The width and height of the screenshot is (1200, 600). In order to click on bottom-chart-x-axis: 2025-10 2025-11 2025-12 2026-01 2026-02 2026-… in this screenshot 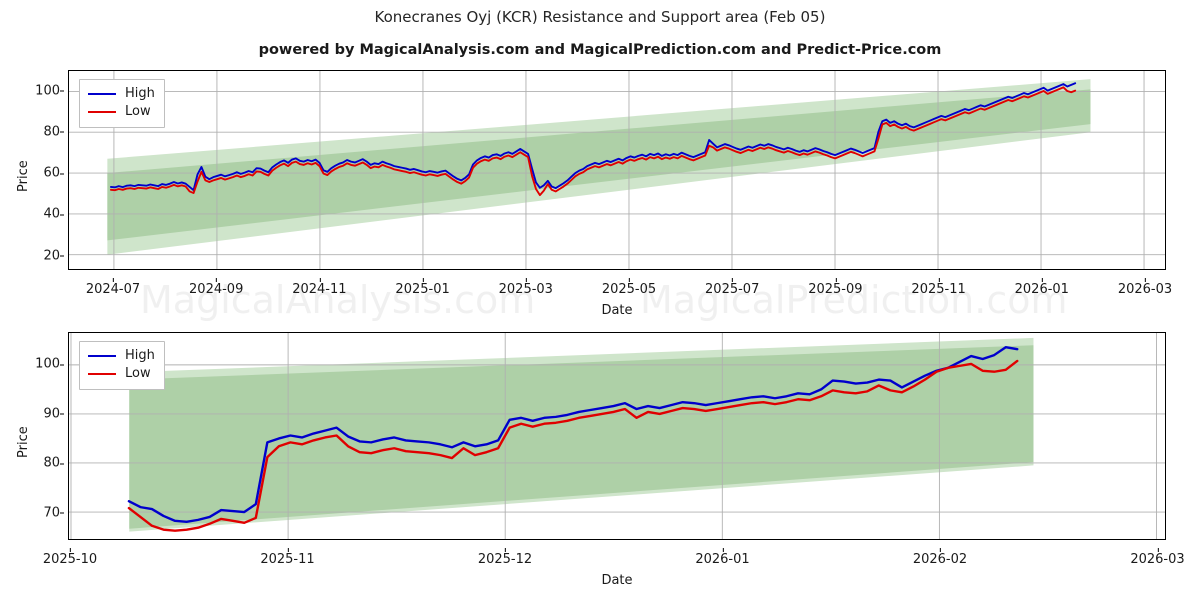, I will do `click(614, 556)`.